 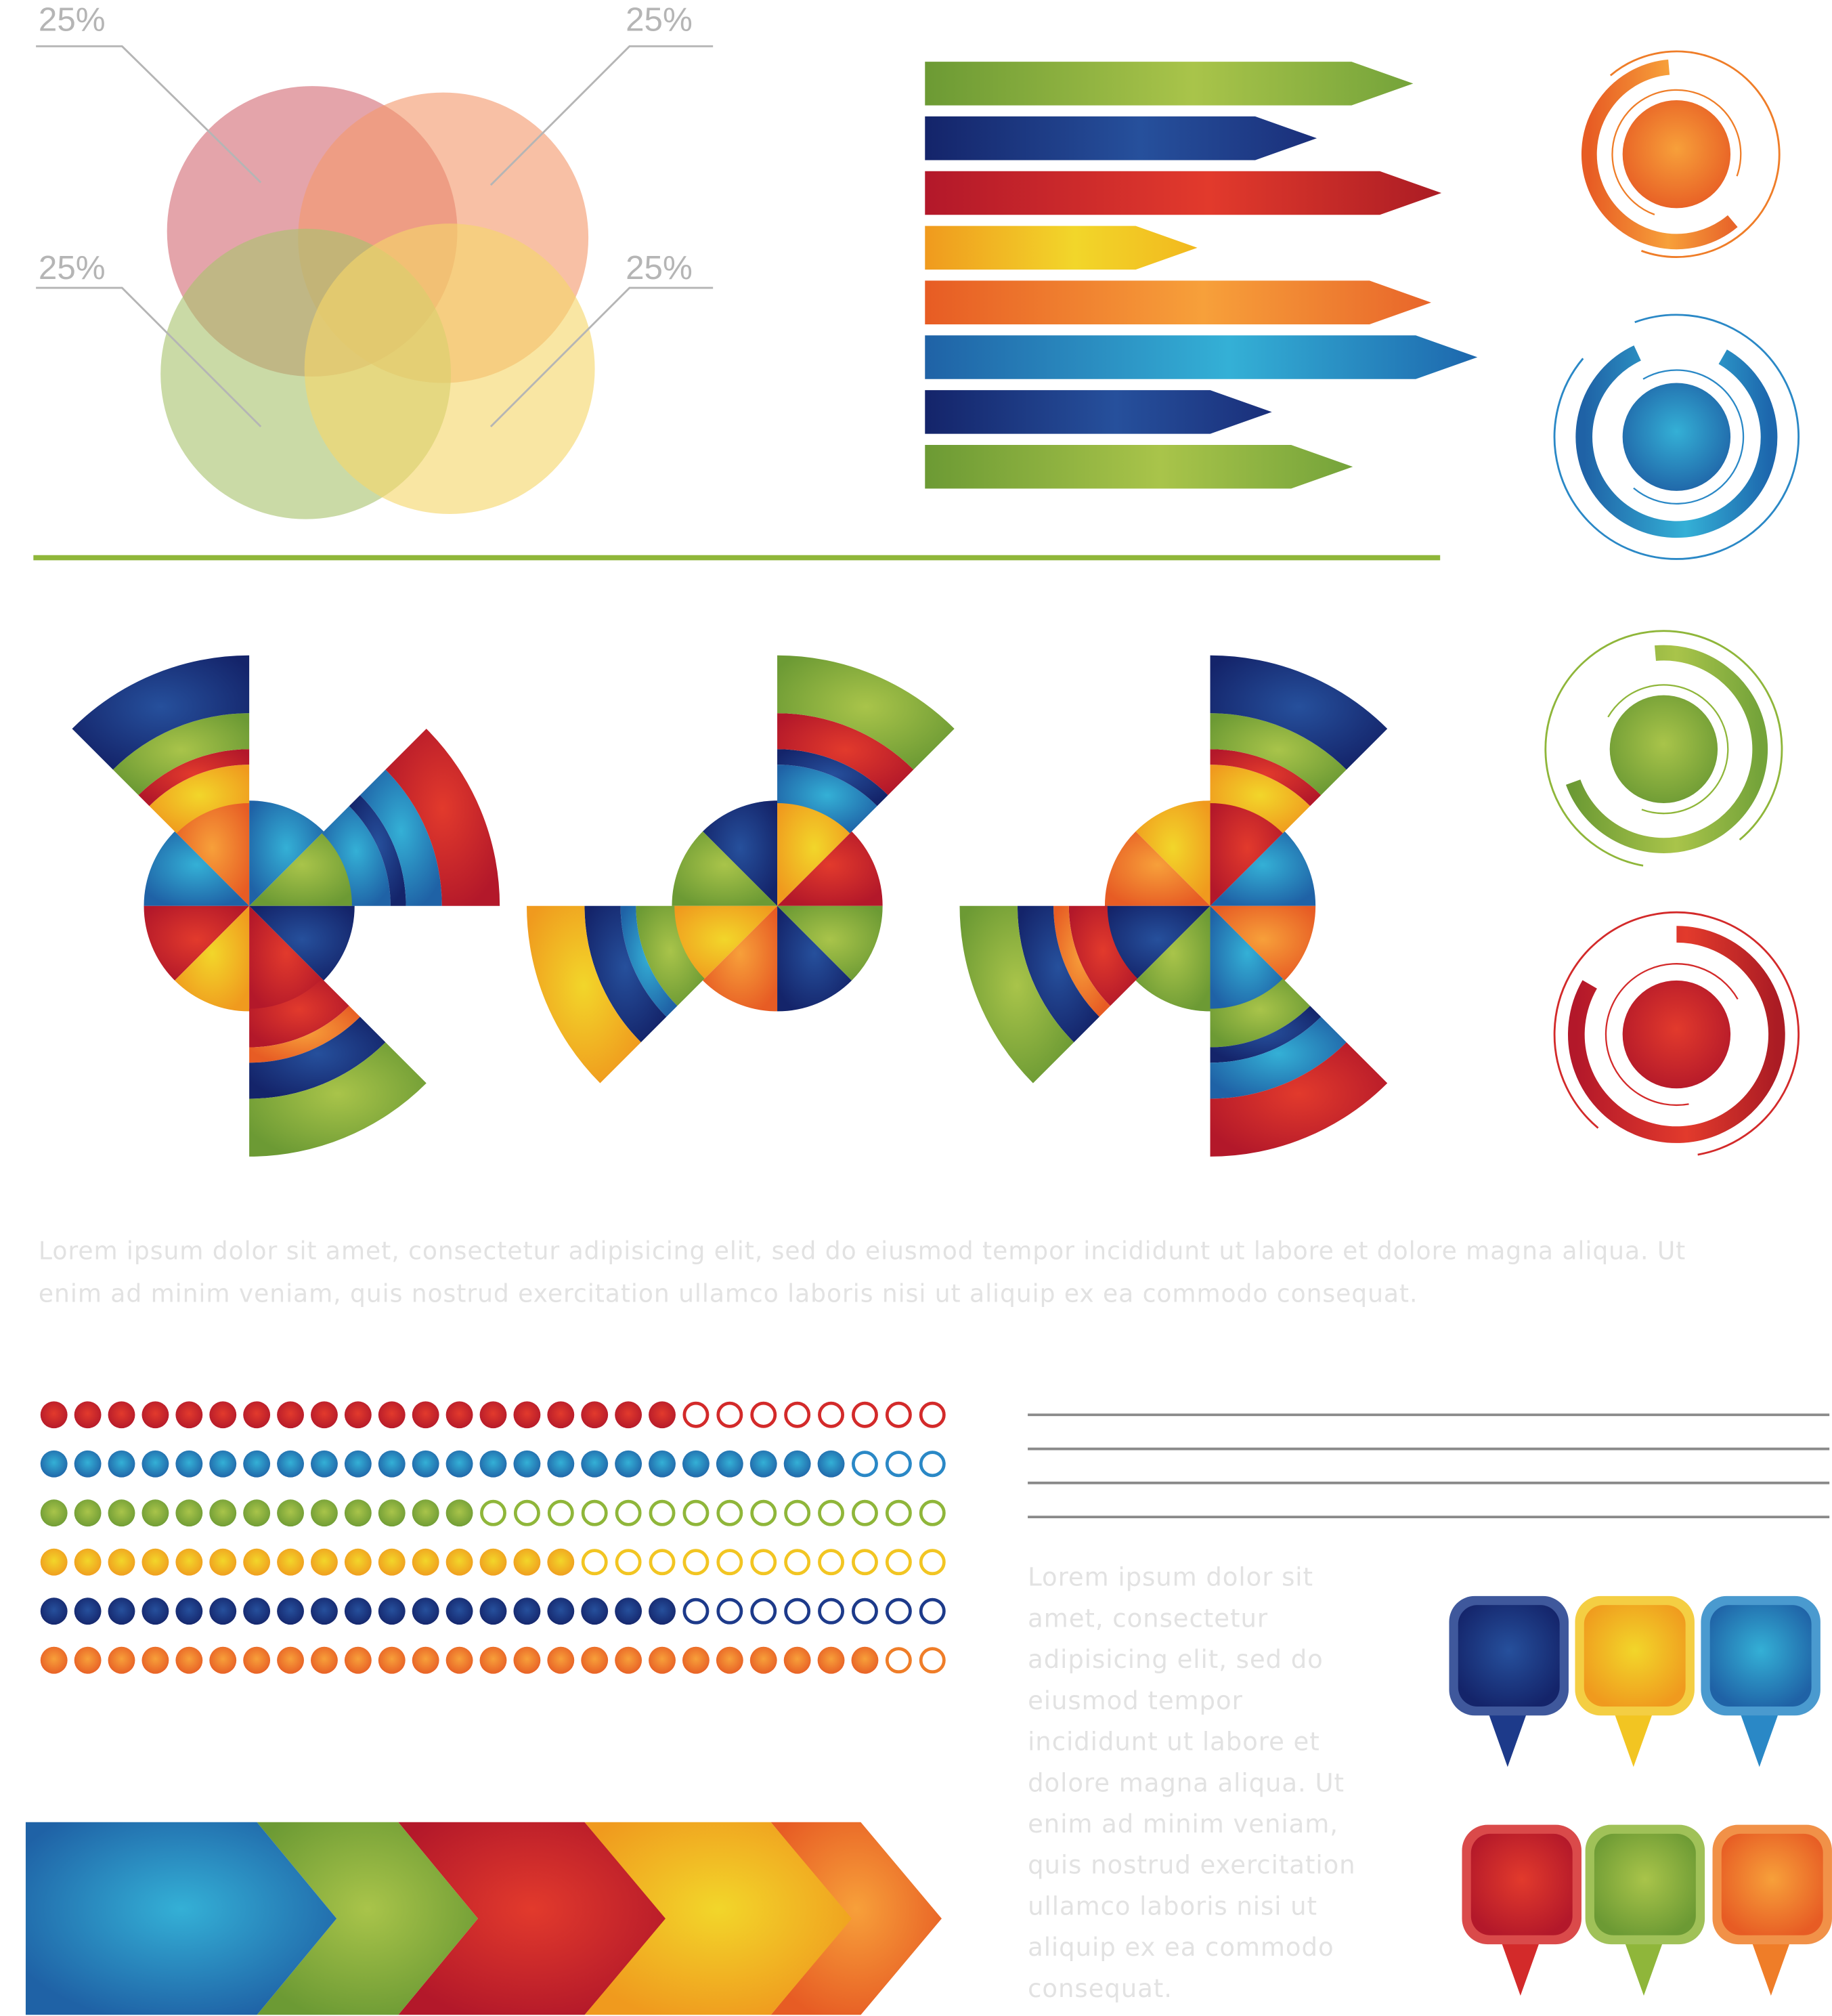 What do you see at coordinates (72, 20) in the screenshot?
I see `venn-label-top-left: 25%` at bounding box center [72, 20].